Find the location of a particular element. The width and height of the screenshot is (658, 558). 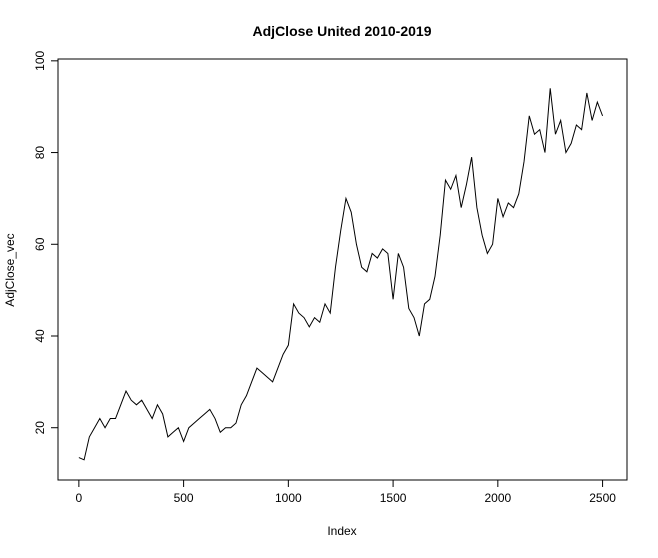

x-tick-label: 1500 is located at coordinates (393, 498).